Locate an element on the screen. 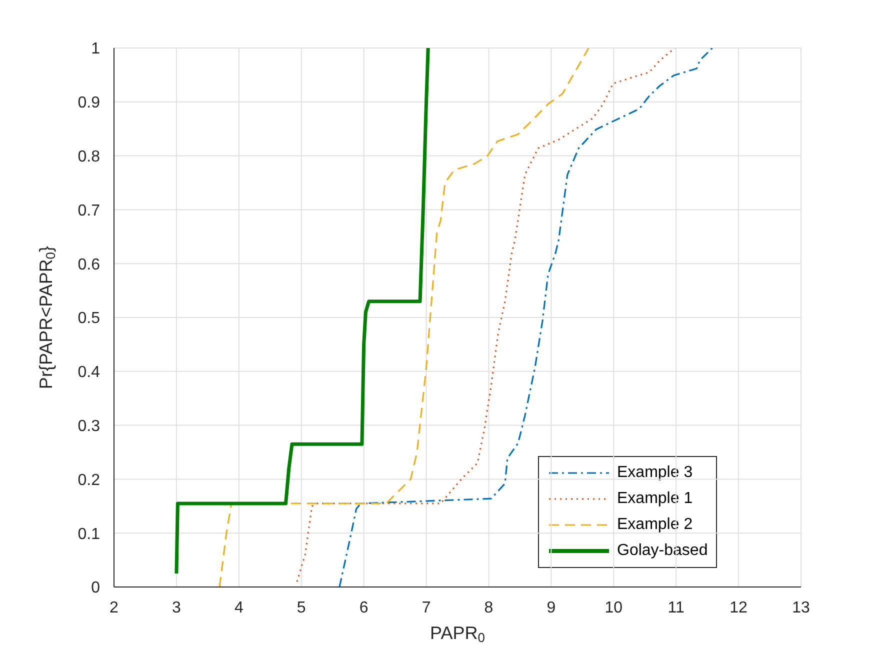 This screenshot has height=657, width=875. y-tick-label: 0.9 is located at coordinates (89, 103).